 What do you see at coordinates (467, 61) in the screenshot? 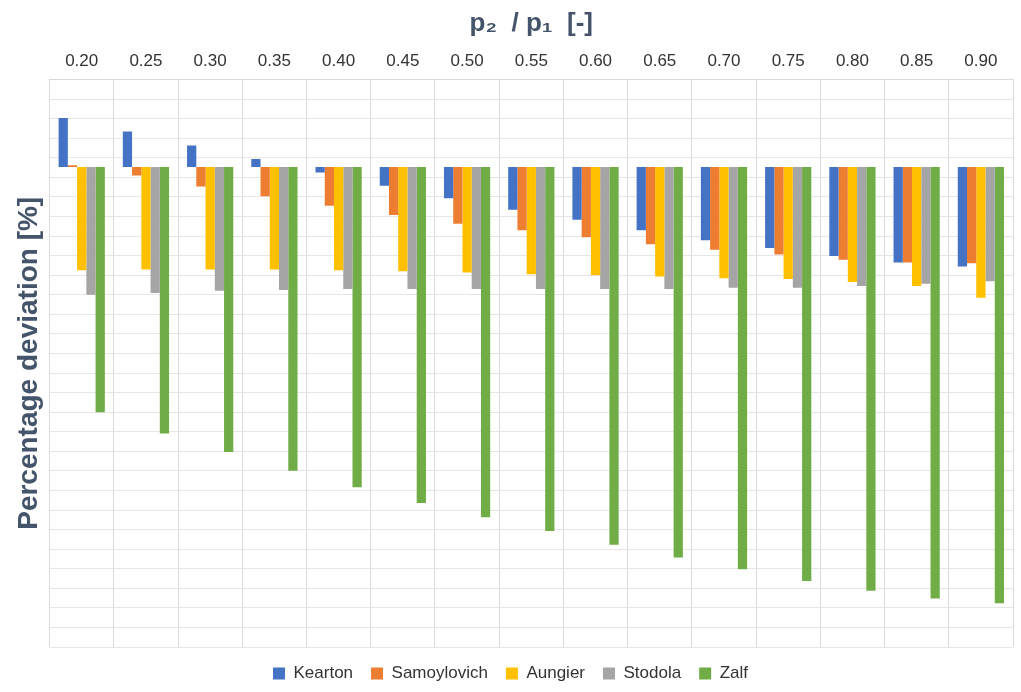
I see `x-tick-label: 0.50` at bounding box center [467, 61].